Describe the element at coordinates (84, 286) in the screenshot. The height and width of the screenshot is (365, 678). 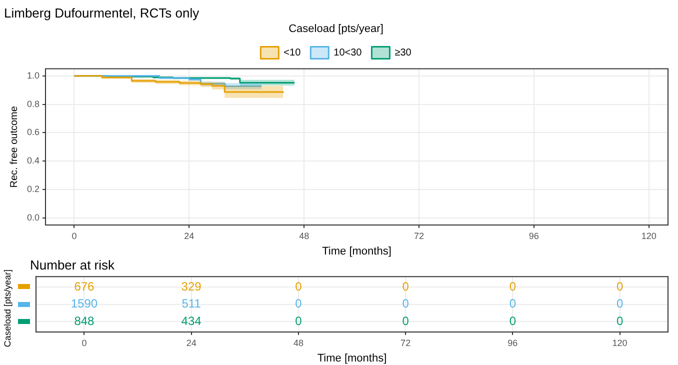
I see `data-label: 676` at that location.